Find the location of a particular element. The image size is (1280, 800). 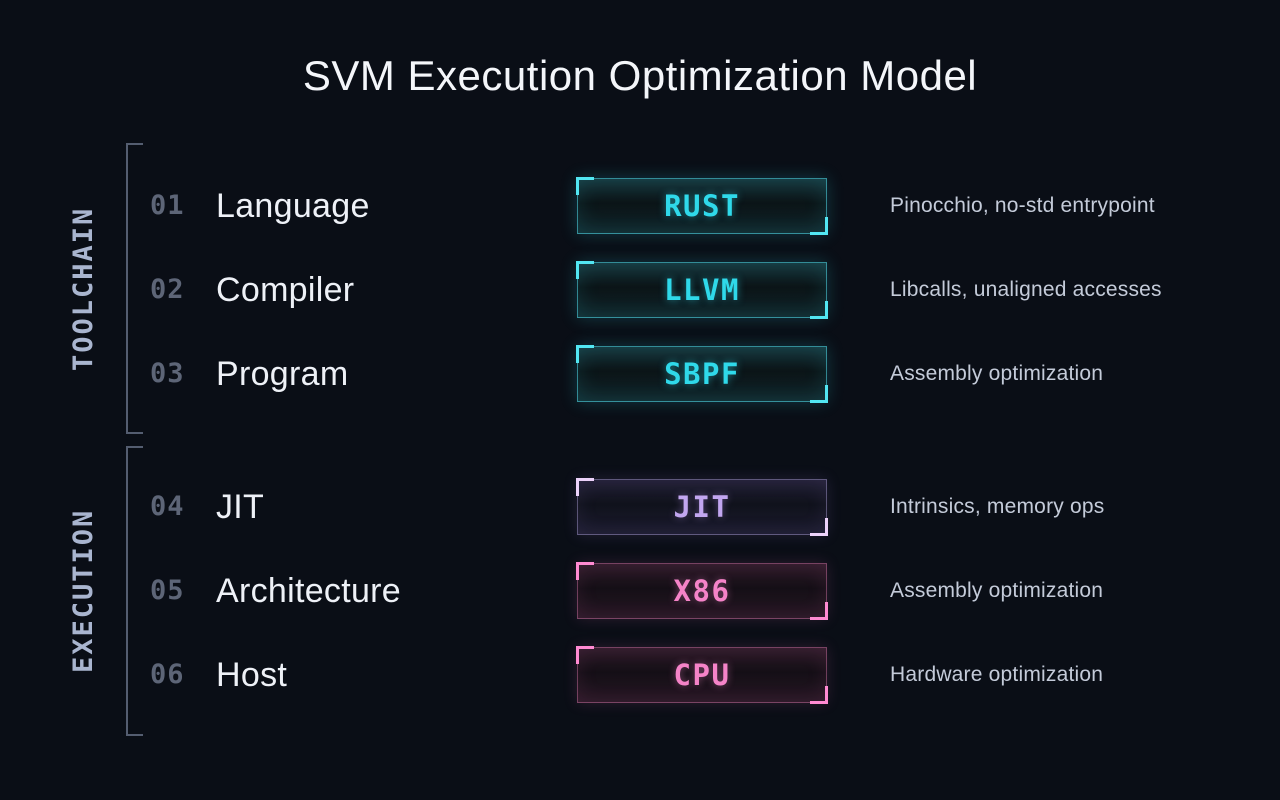

row-host: 06 Host CPU Hardware optimization is located at coordinates (640, 675).